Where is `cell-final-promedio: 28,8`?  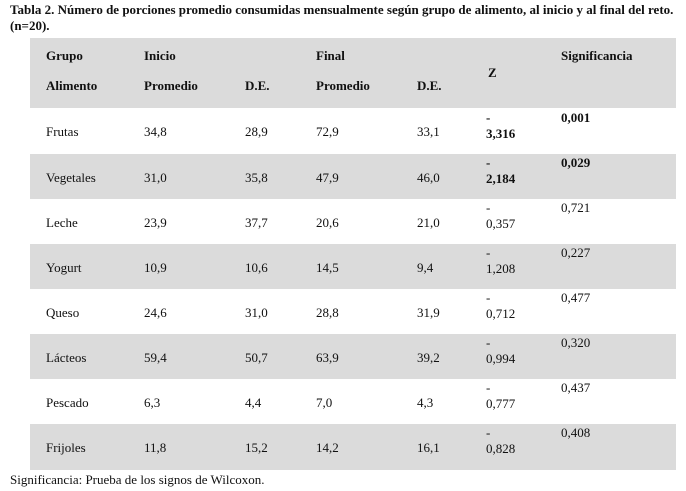 cell-final-promedio: 28,8 is located at coordinates (327, 312).